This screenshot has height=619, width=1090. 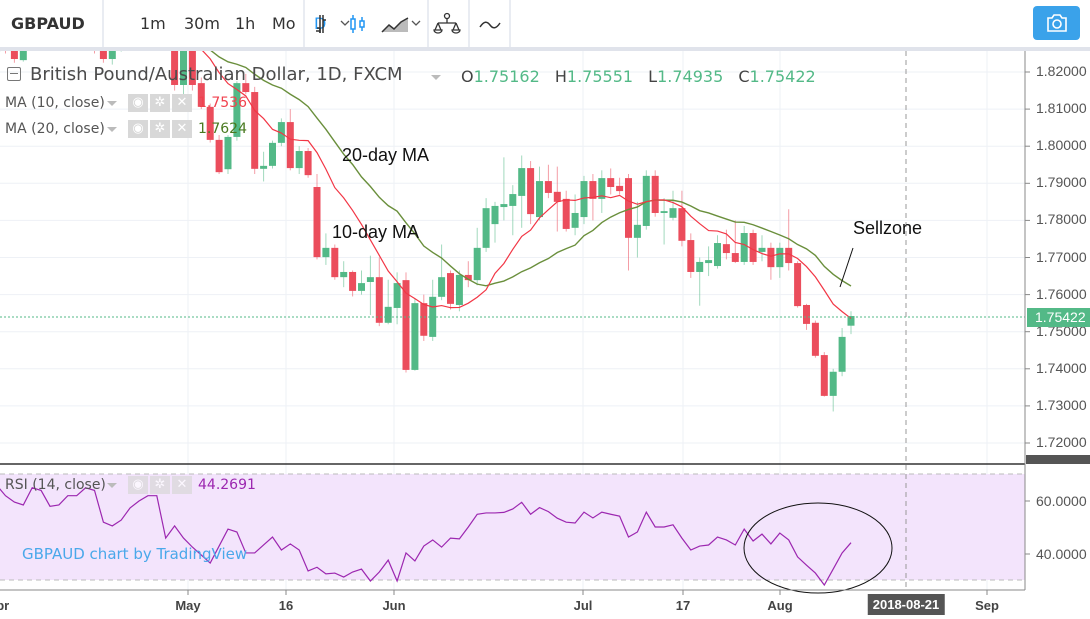 What do you see at coordinates (52, 23) in the screenshot?
I see `symbol-search-button: GBPAUD` at bounding box center [52, 23].